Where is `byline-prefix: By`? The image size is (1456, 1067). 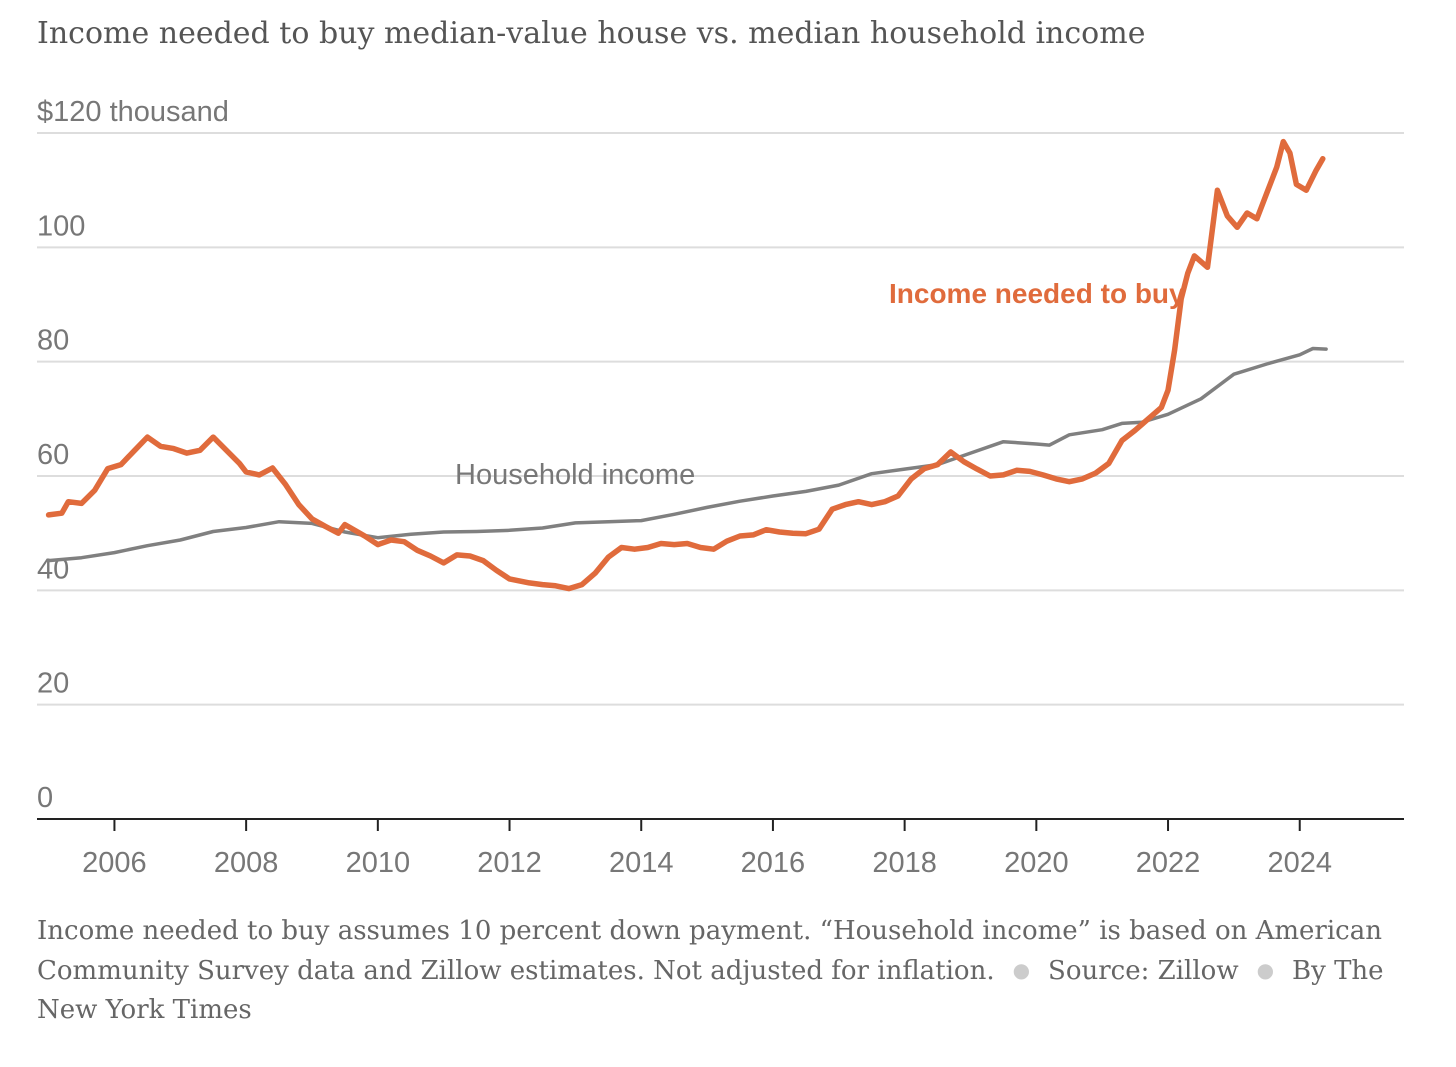
byline-prefix: By is located at coordinates (1309, 971).